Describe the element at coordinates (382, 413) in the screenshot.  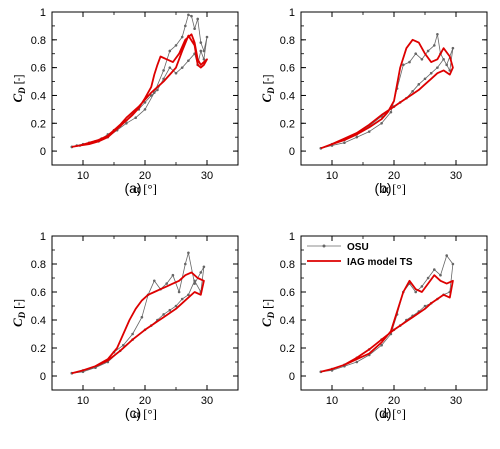
I see `panel-label: (d)` at that location.